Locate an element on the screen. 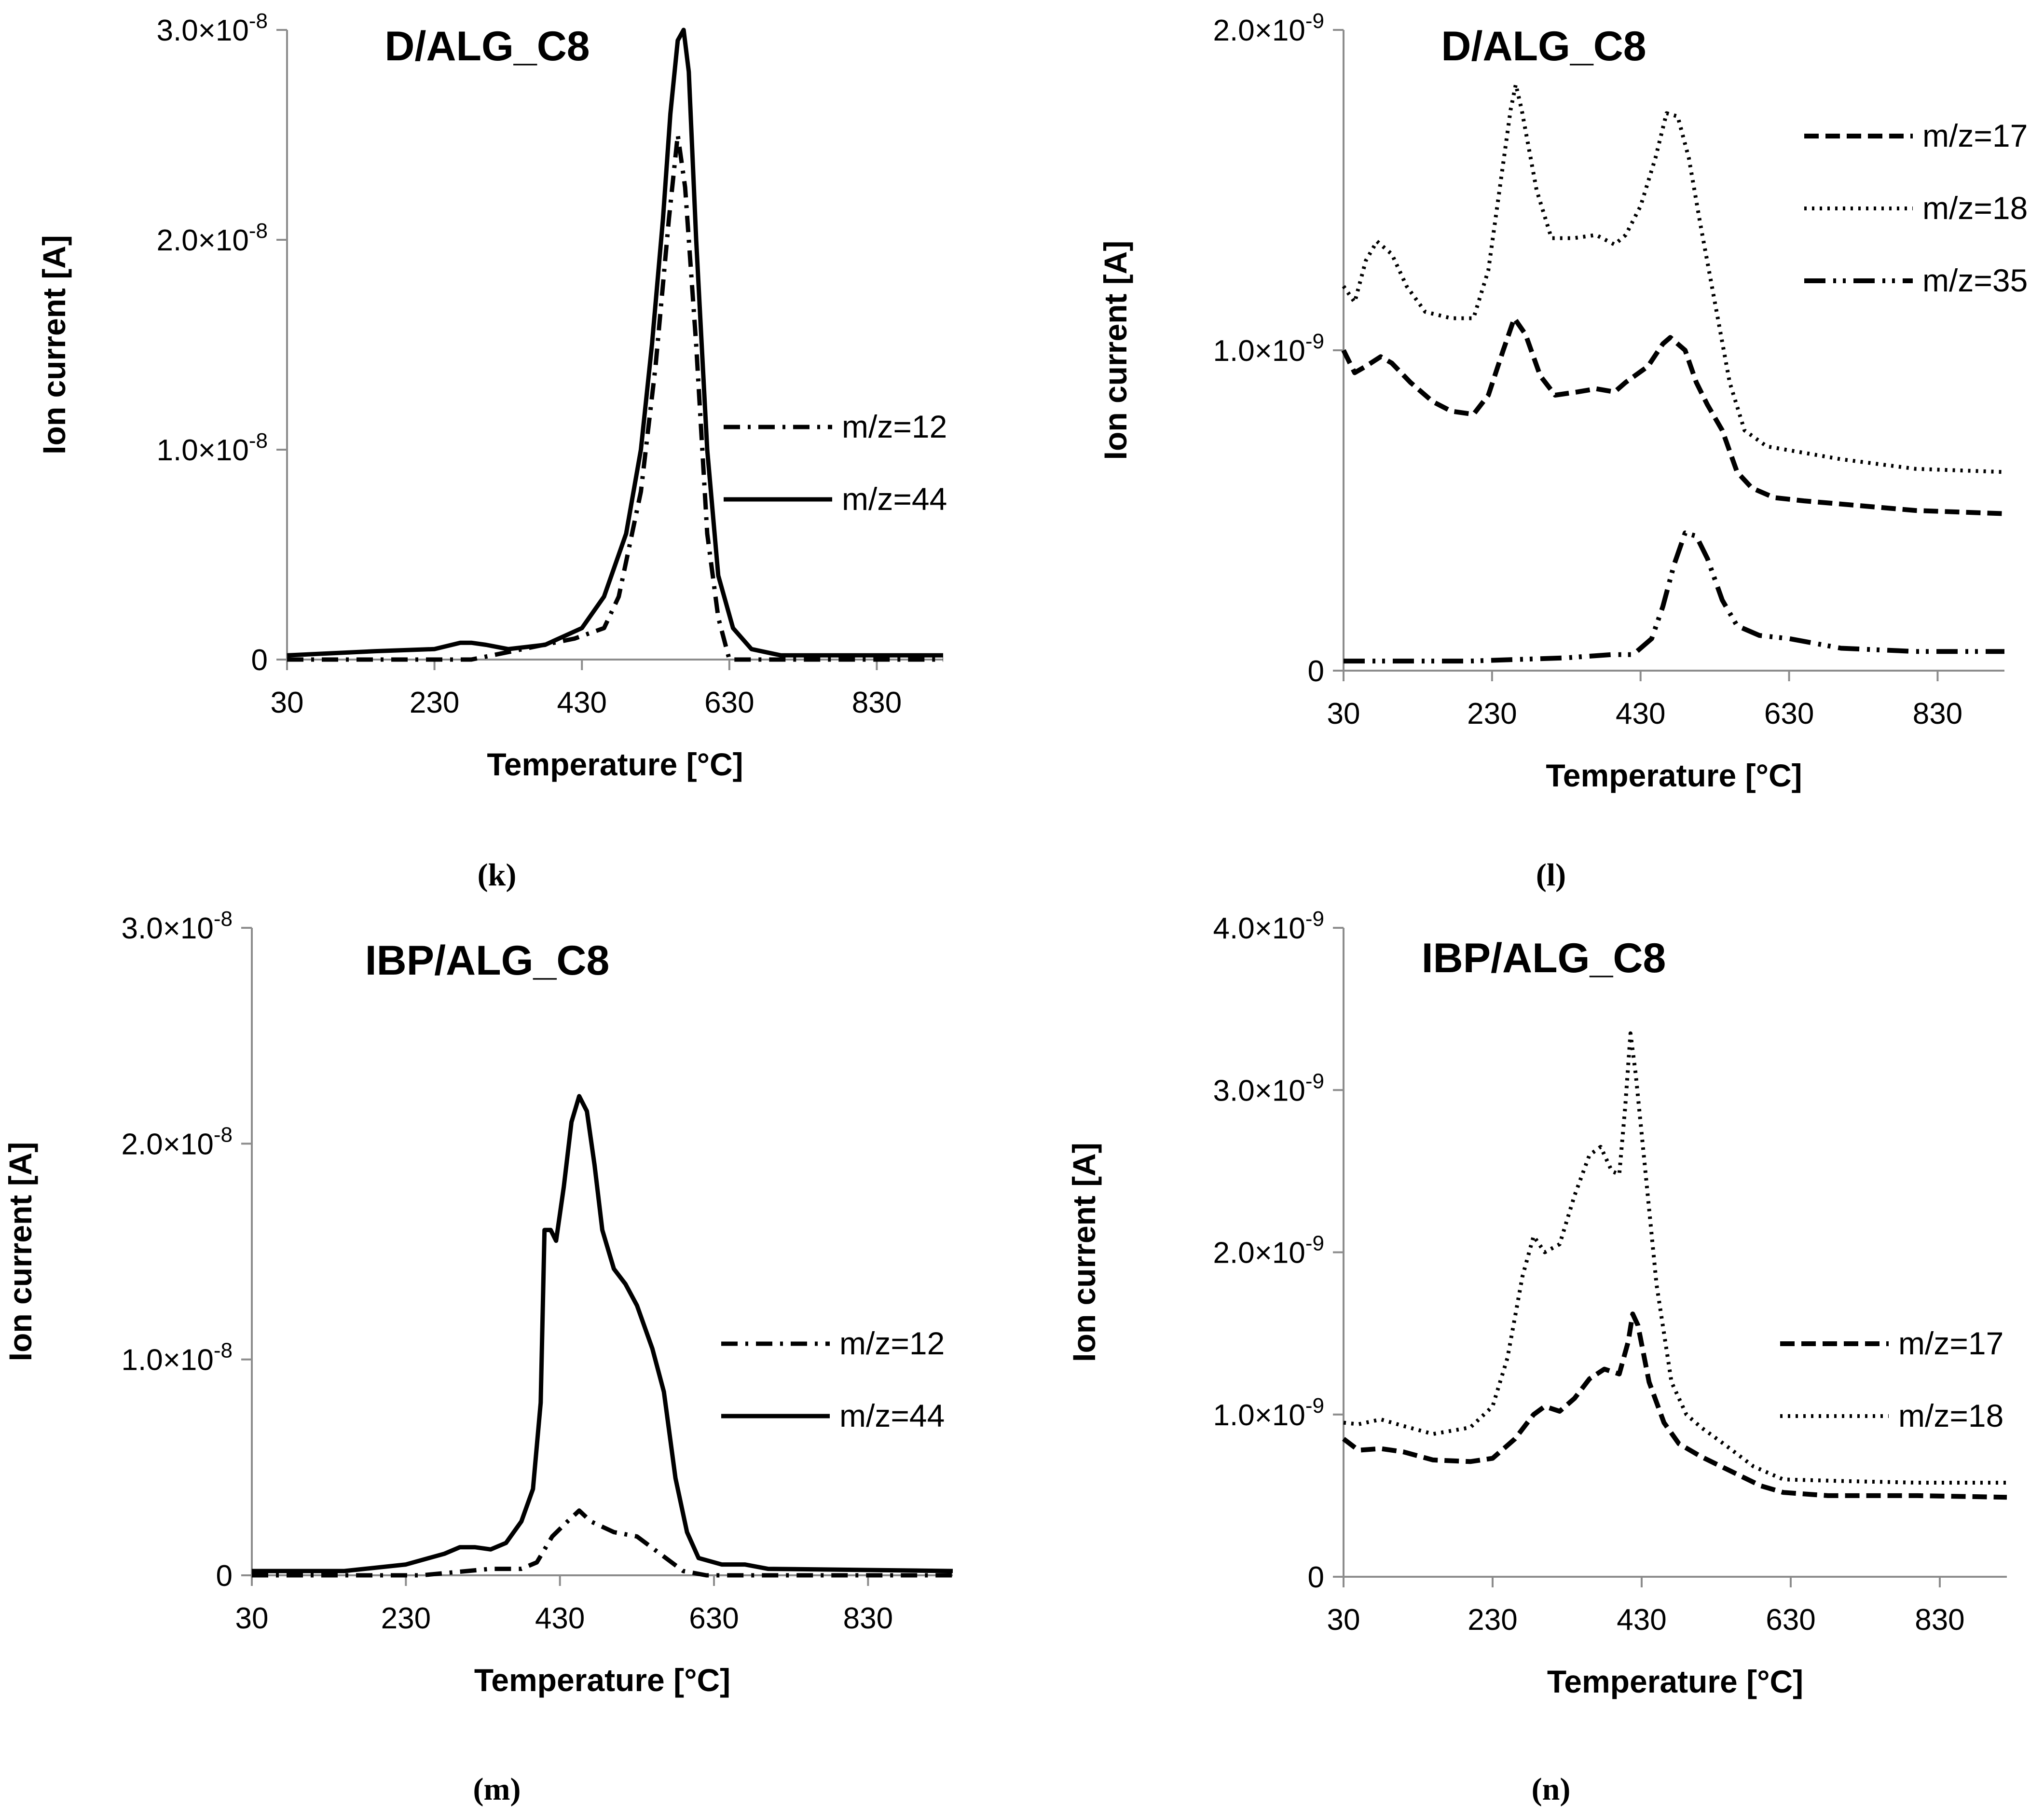 Image resolution: width=2044 pixels, height=1818 pixels. panel-caption: (m) is located at coordinates (497, 1790).